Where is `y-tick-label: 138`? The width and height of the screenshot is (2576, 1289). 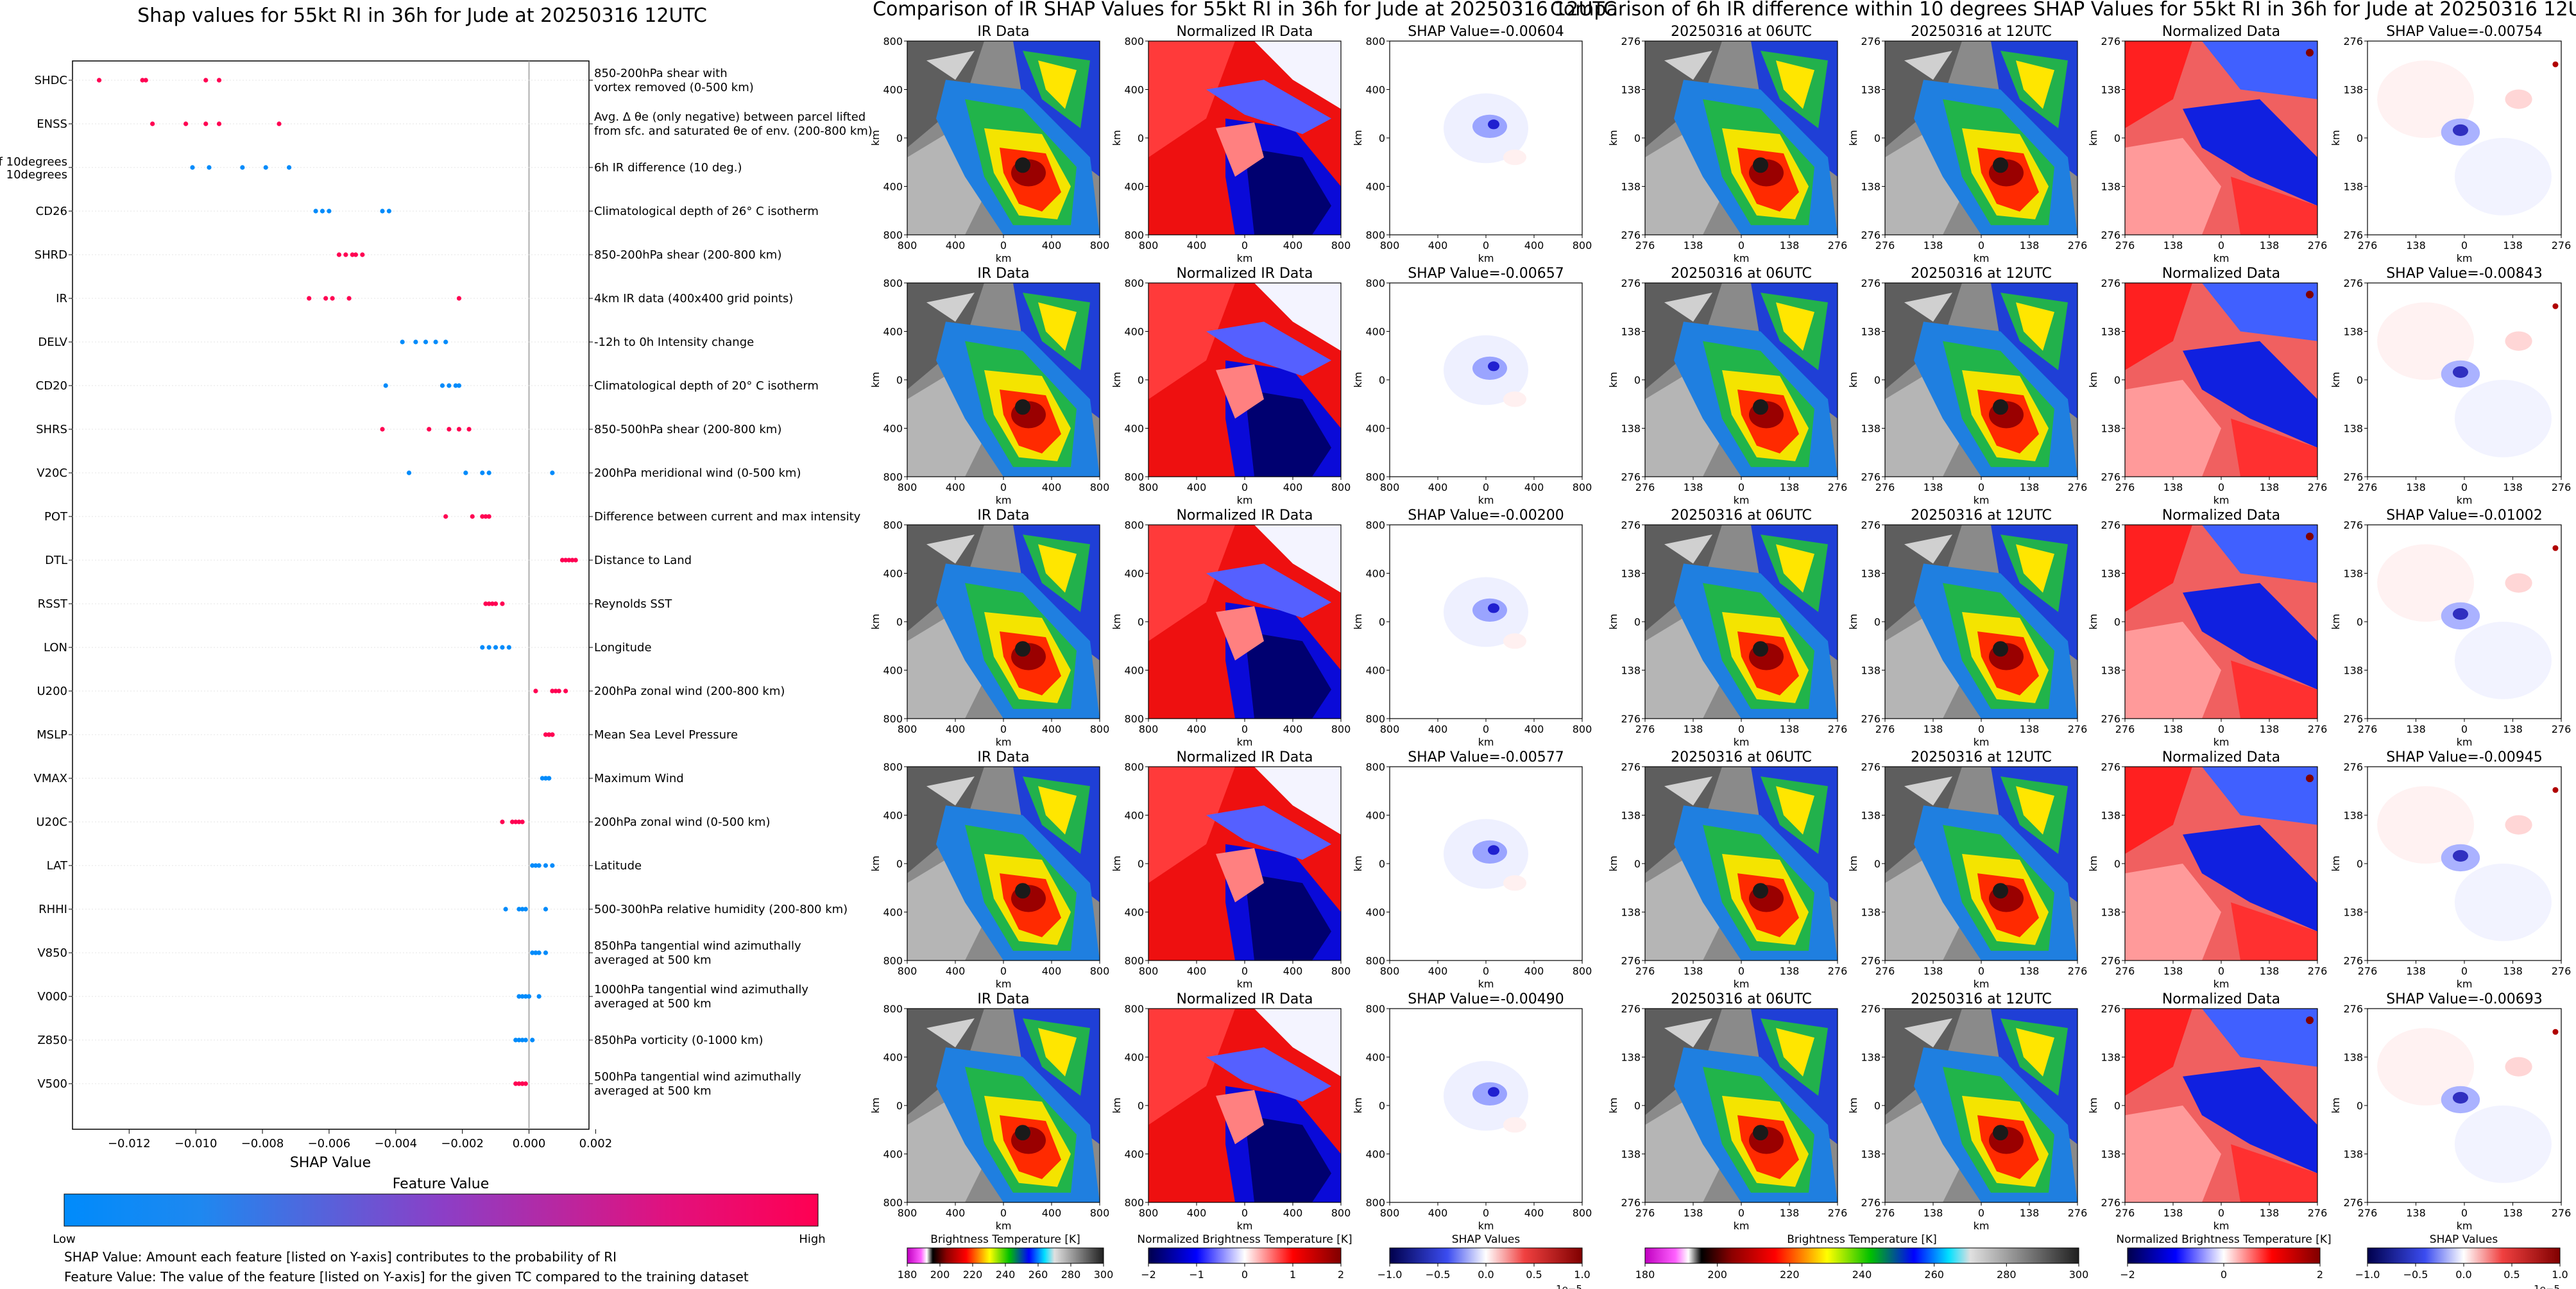 y-tick-label: 138 is located at coordinates (2110, 574).